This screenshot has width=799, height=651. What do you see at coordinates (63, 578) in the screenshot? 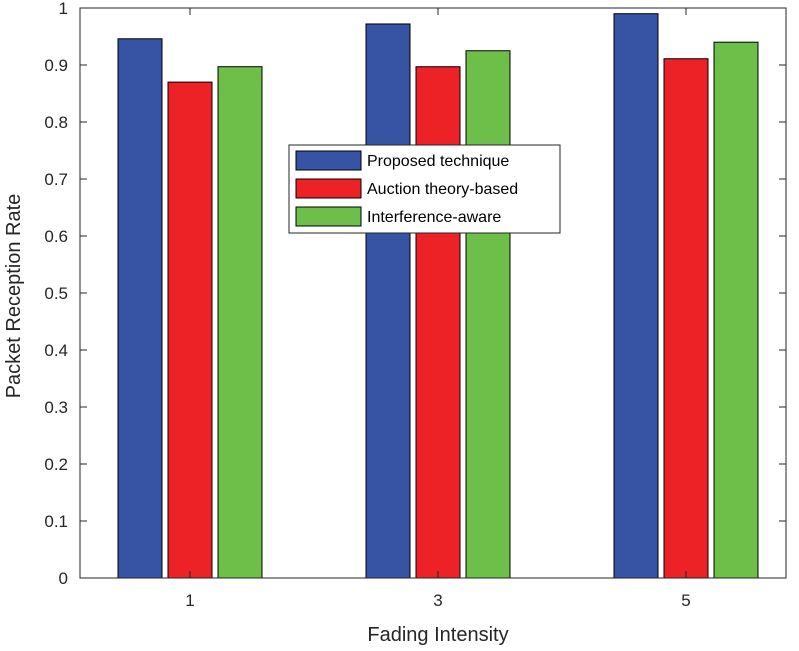
I see `y-tick-label: 0` at bounding box center [63, 578].